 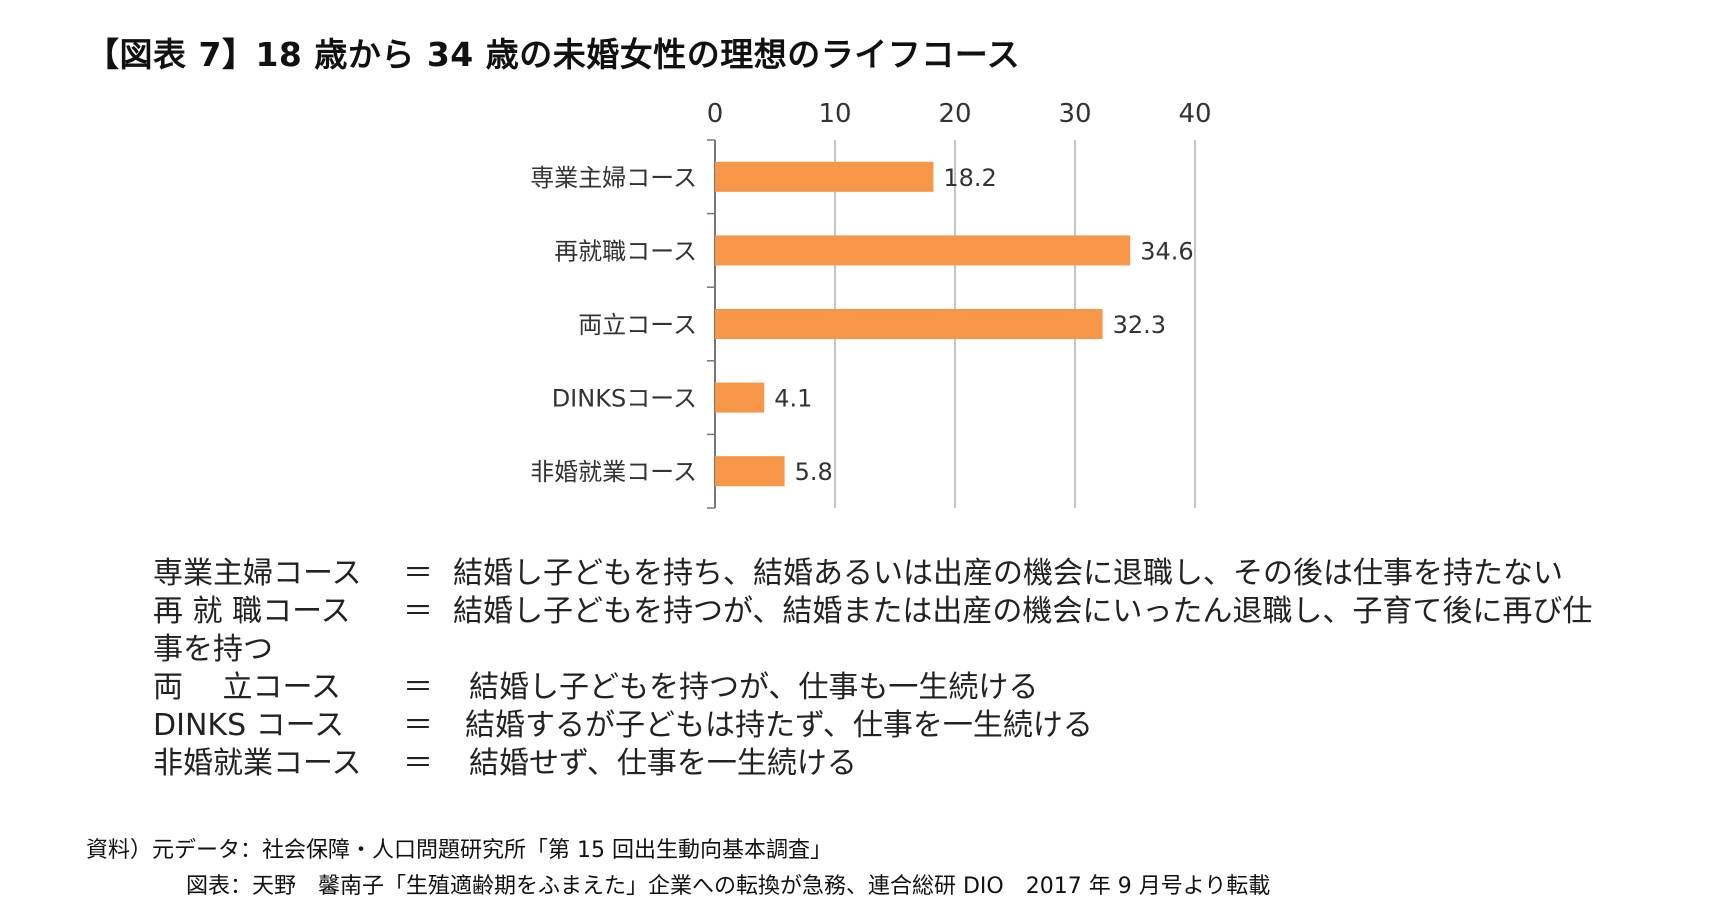 What do you see at coordinates (1194, 114) in the screenshot?
I see `x-tick-label: 40` at bounding box center [1194, 114].